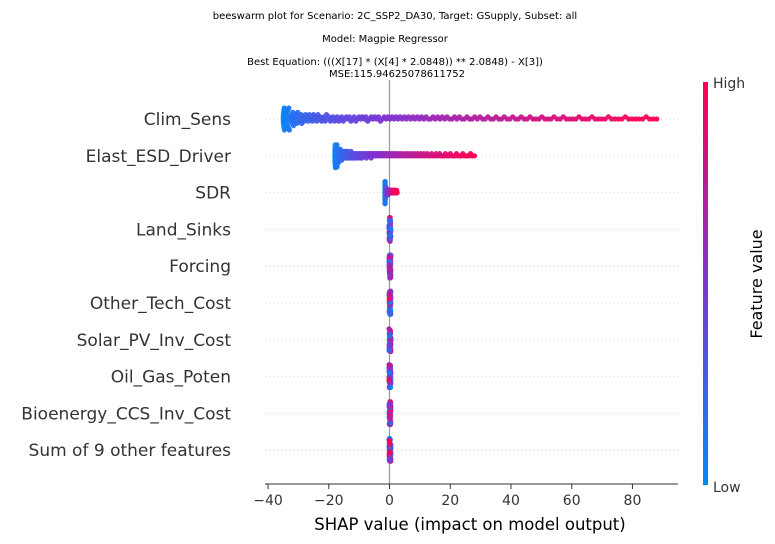 The image size is (775, 544). I want to click on feature-label: Solar_PV_Inv_Cost, so click(154, 341).